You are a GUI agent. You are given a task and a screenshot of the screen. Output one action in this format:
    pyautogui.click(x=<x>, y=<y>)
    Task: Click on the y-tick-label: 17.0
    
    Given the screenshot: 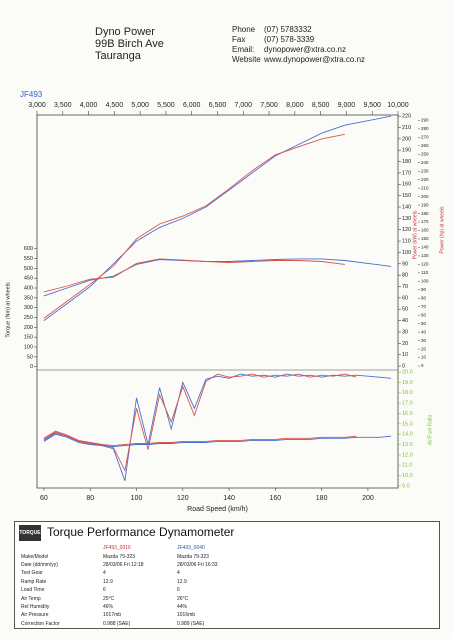 What is the action you would take?
    pyautogui.click(x=407, y=404)
    